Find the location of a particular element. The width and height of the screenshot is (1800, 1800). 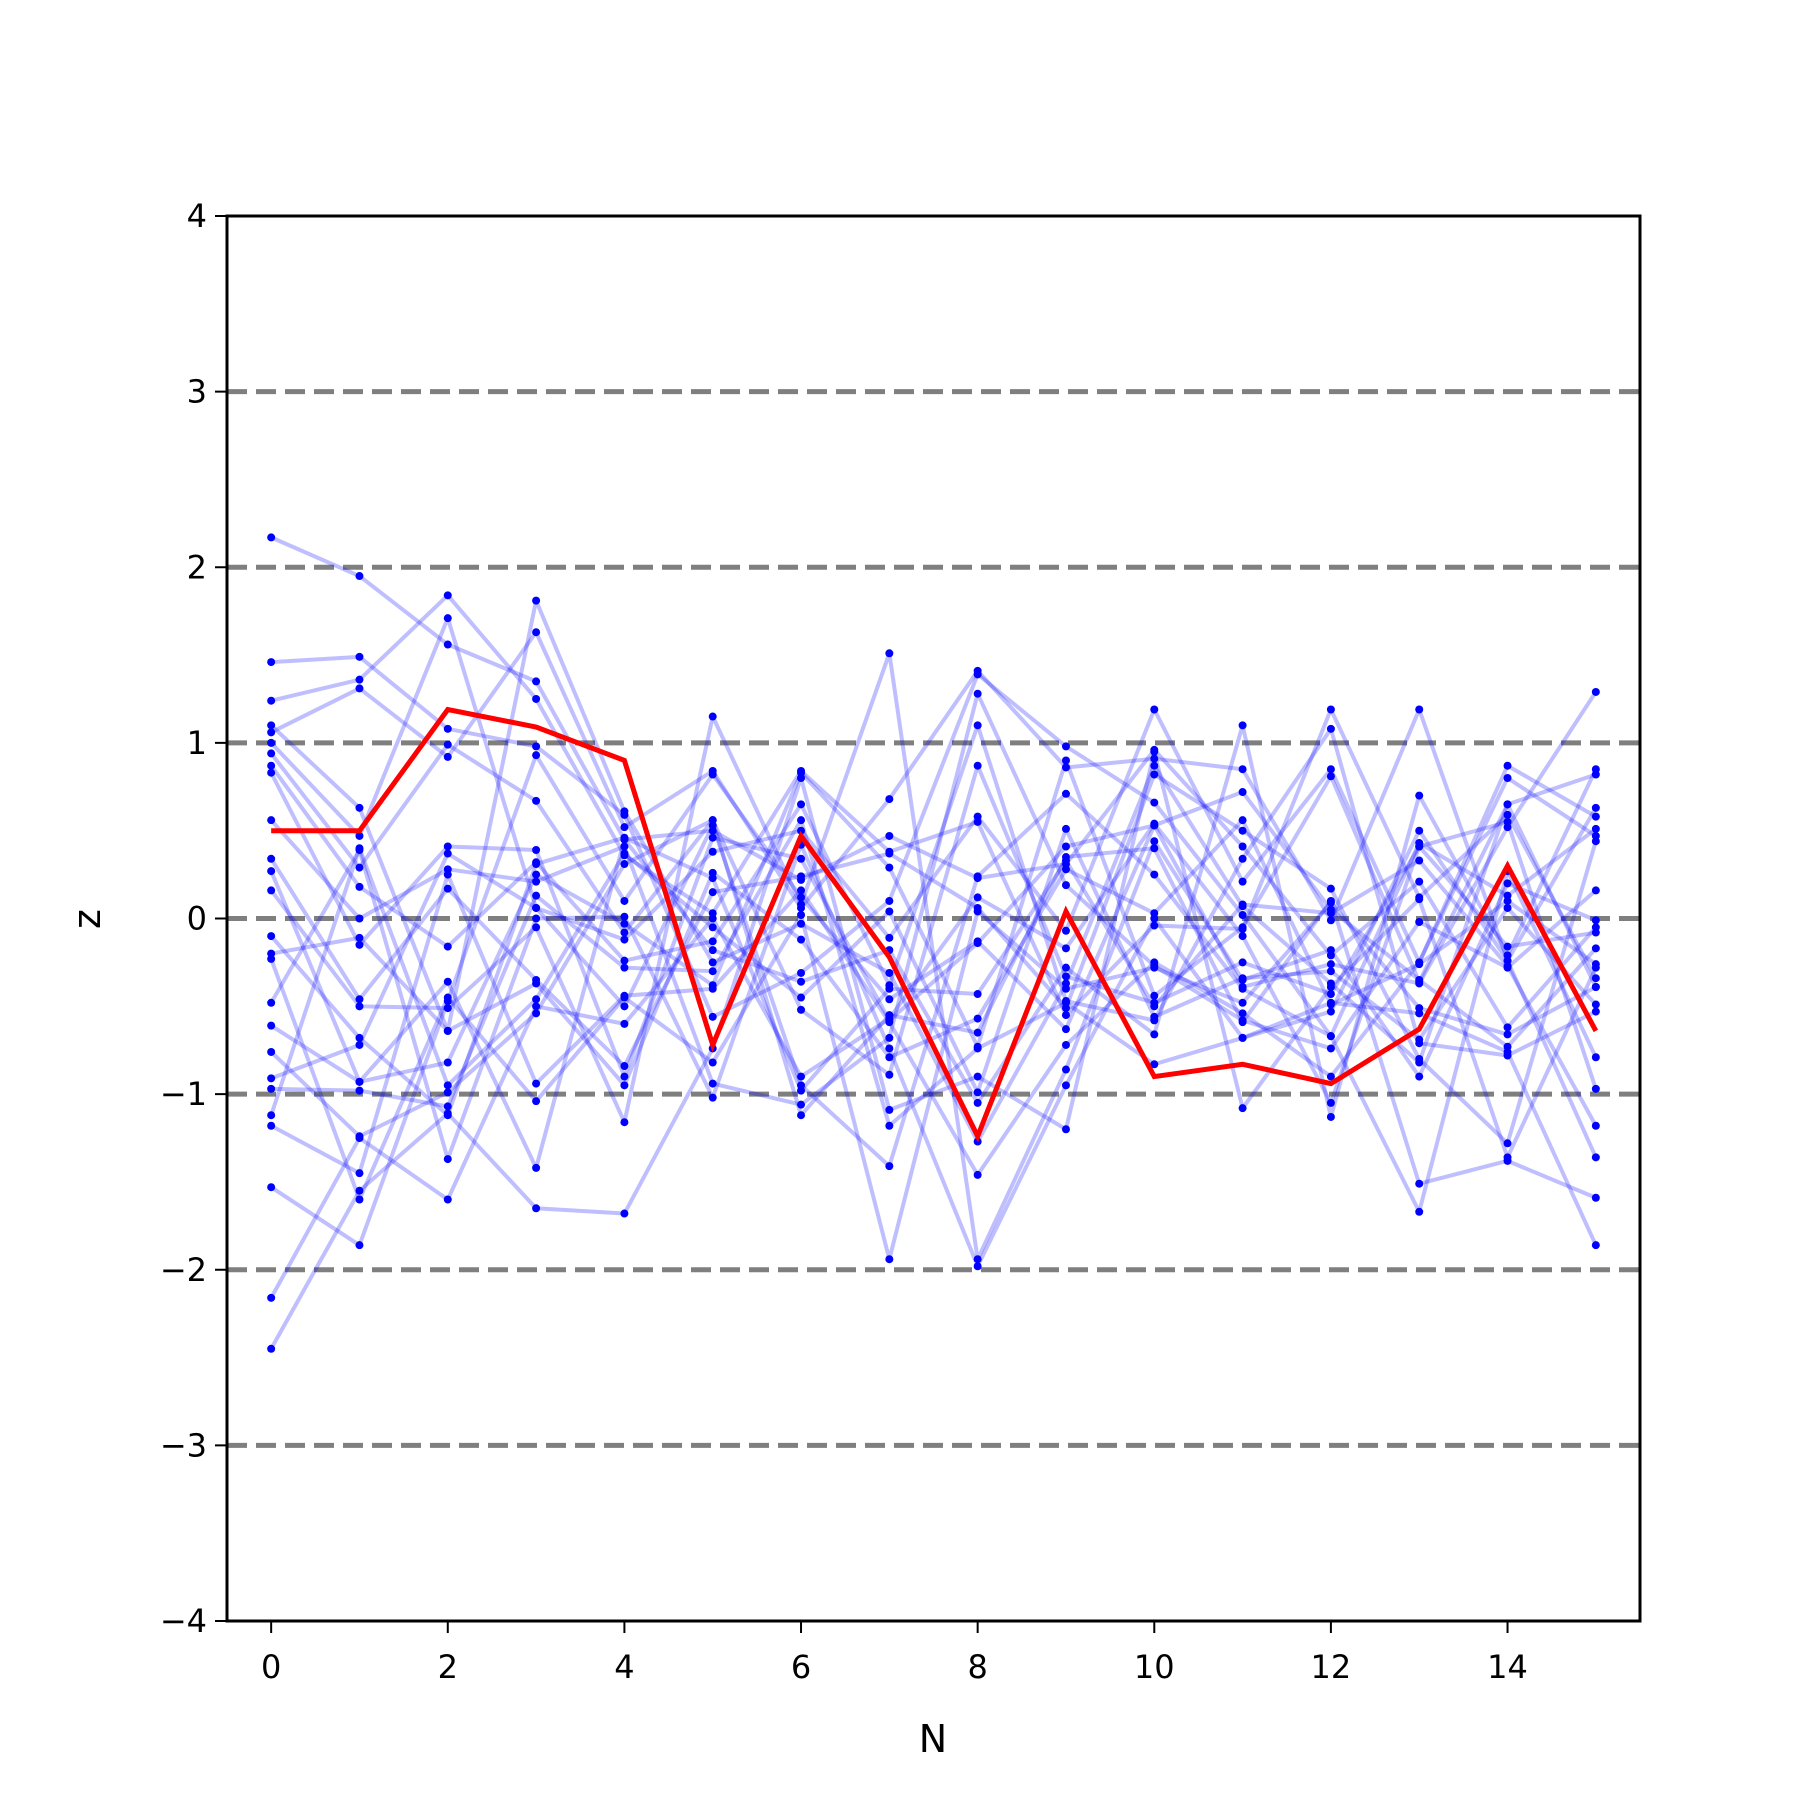

y-tick-label: −4 is located at coordinates (183, 1621).